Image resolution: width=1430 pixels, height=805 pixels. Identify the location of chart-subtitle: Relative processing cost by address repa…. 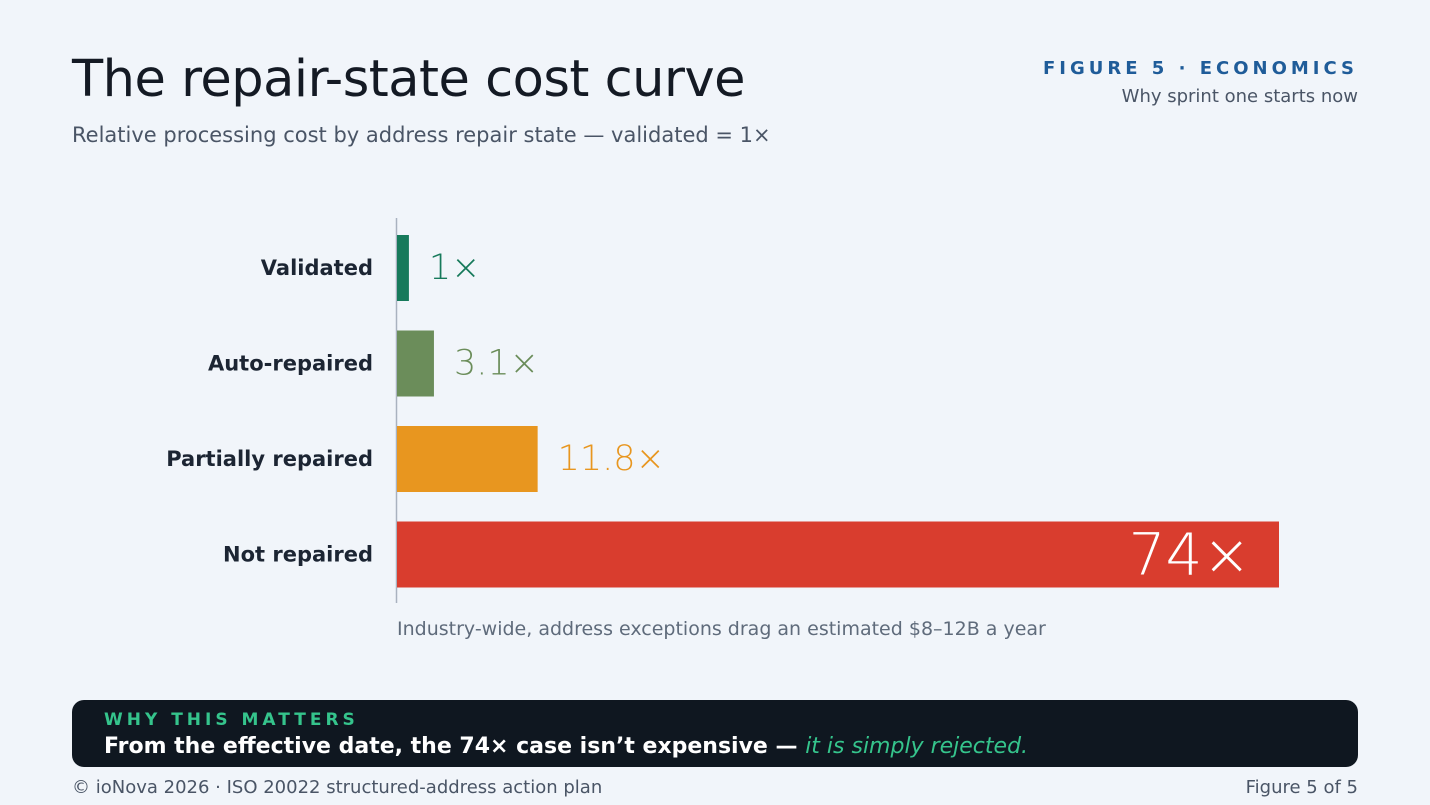
(421, 135).